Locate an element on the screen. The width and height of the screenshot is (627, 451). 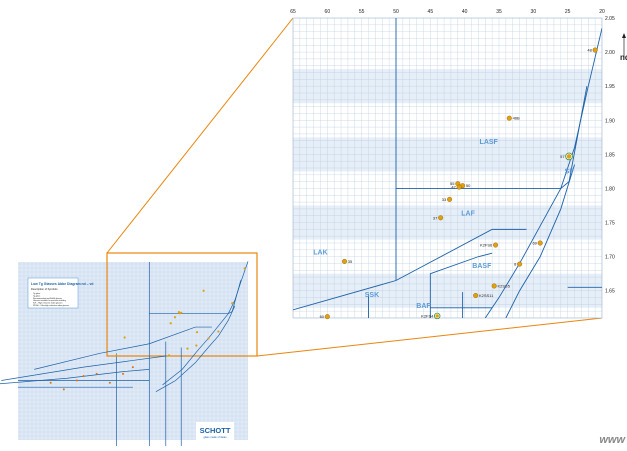
data-point: 57 is located at coordinates (566, 156).